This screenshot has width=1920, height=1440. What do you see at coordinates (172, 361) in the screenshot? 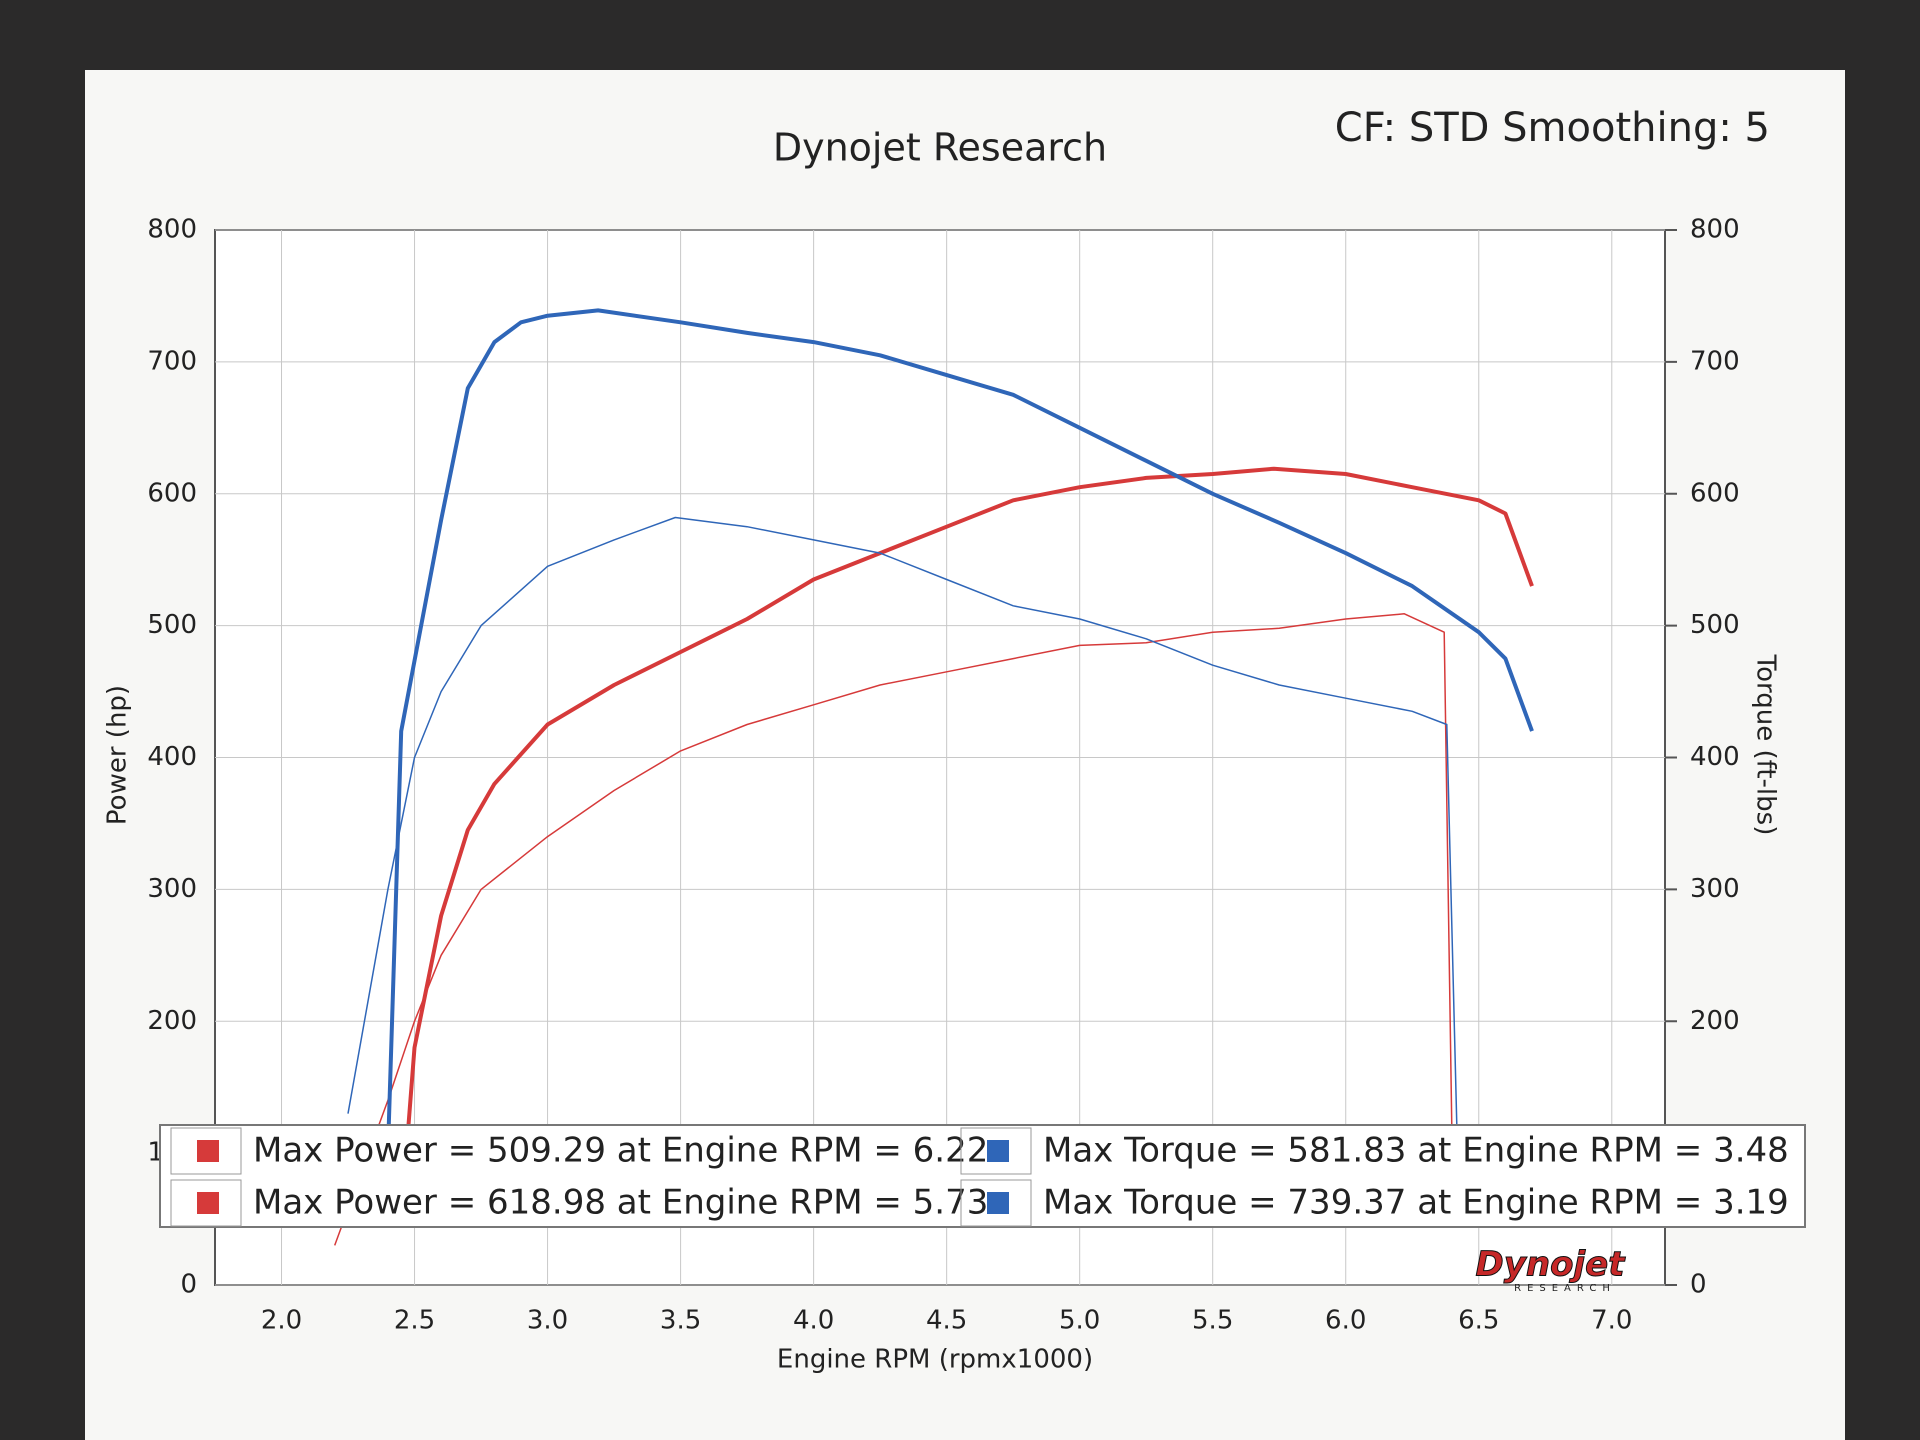
I see `y-tick-label: 700` at bounding box center [172, 361].